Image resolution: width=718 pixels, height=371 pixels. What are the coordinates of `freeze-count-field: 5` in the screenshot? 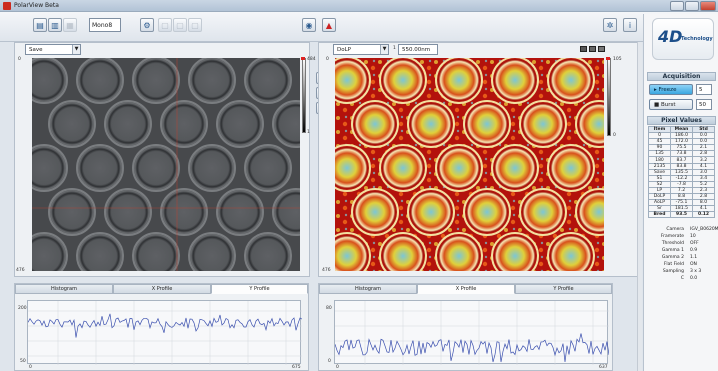 It's located at (704, 89).